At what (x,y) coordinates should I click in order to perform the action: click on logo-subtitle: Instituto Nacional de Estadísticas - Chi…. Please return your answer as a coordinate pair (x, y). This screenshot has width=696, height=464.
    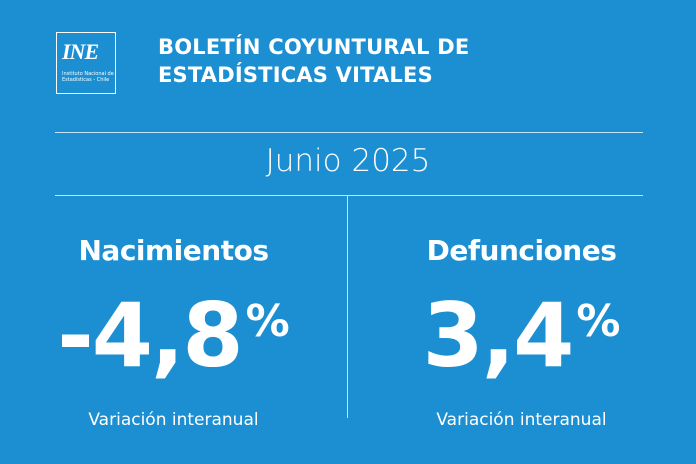
    Looking at the image, I should click on (88, 77).